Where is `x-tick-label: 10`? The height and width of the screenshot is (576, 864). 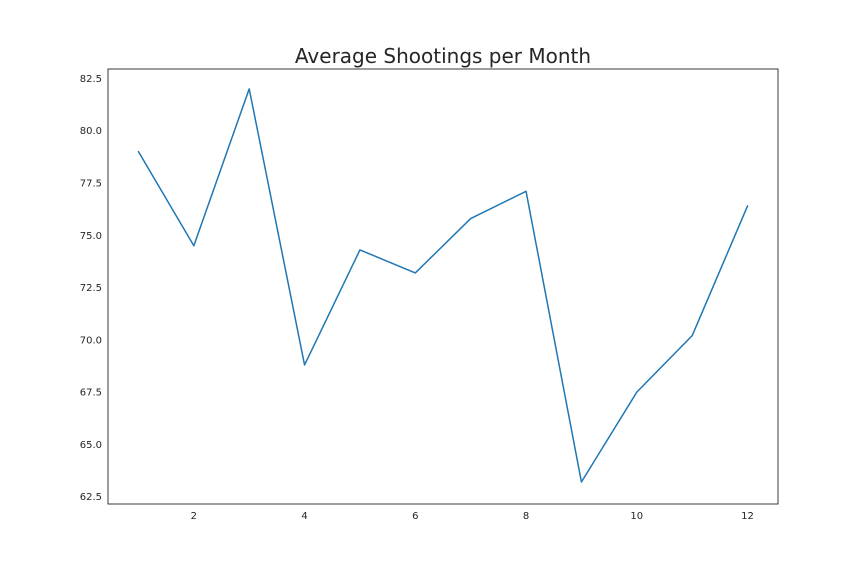
x-tick-label: 10 is located at coordinates (636, 516).